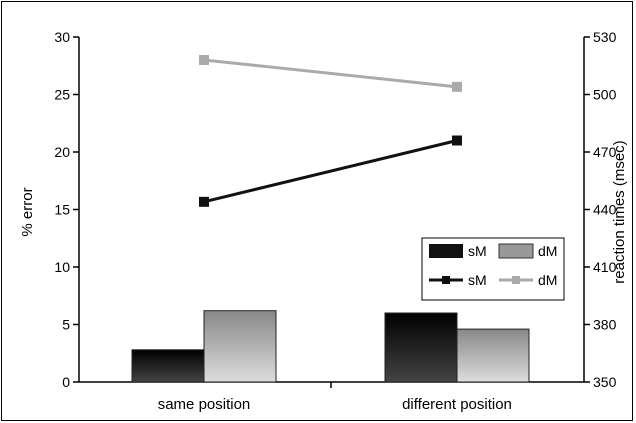 This screenshot has height=423, width=636. Describe the element at coordinates (605, 210) in the screenshot. I see `right-tick-label: 440` at that location.